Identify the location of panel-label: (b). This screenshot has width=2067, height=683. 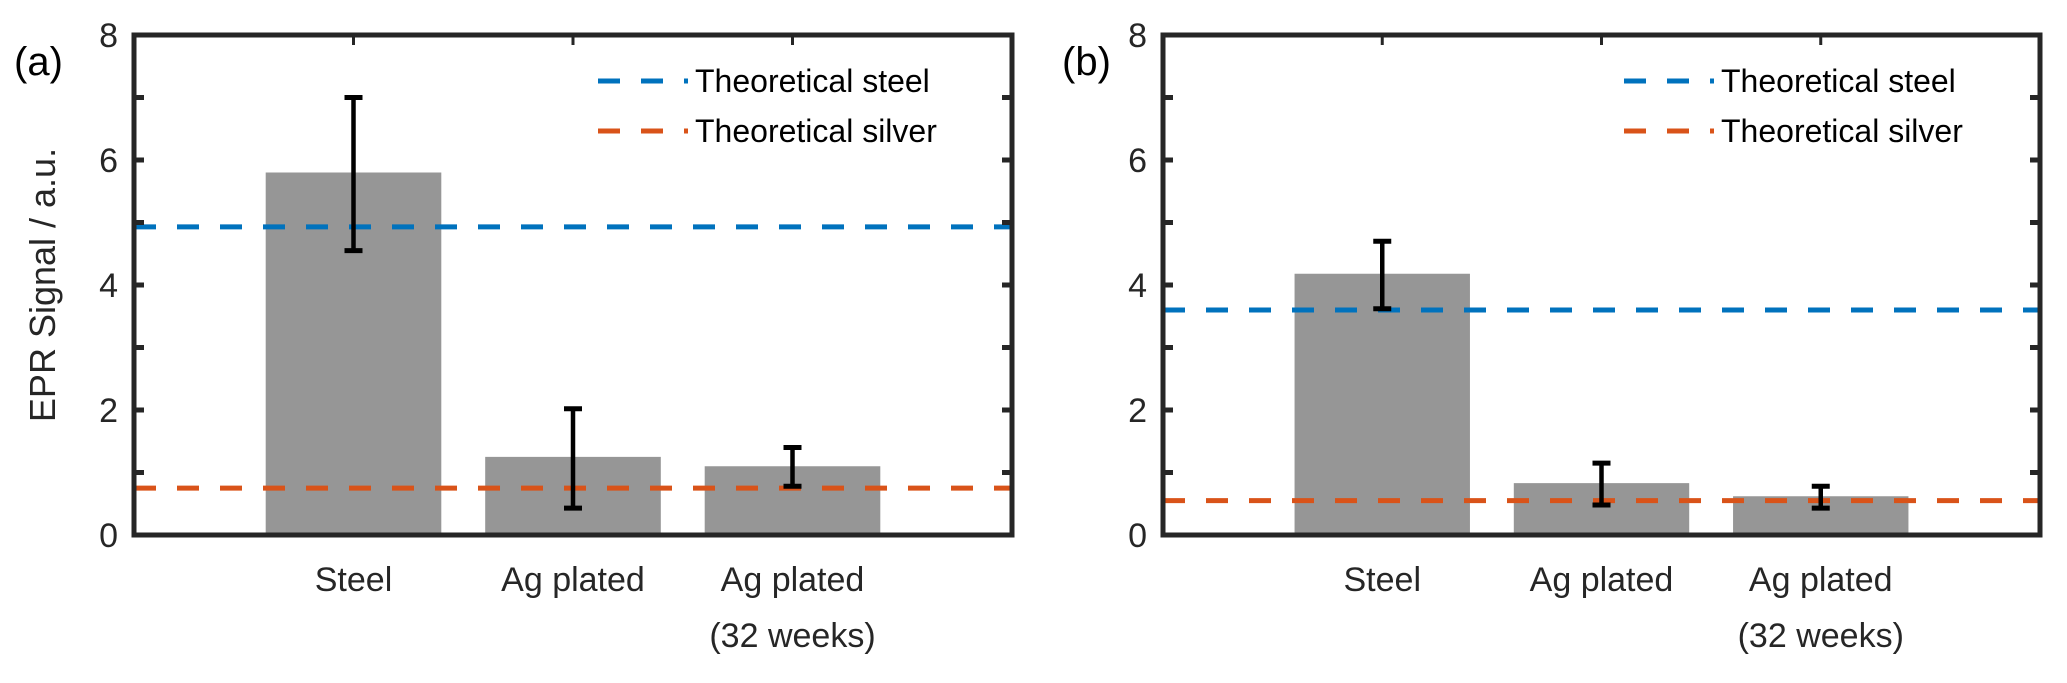
(1086, 62).